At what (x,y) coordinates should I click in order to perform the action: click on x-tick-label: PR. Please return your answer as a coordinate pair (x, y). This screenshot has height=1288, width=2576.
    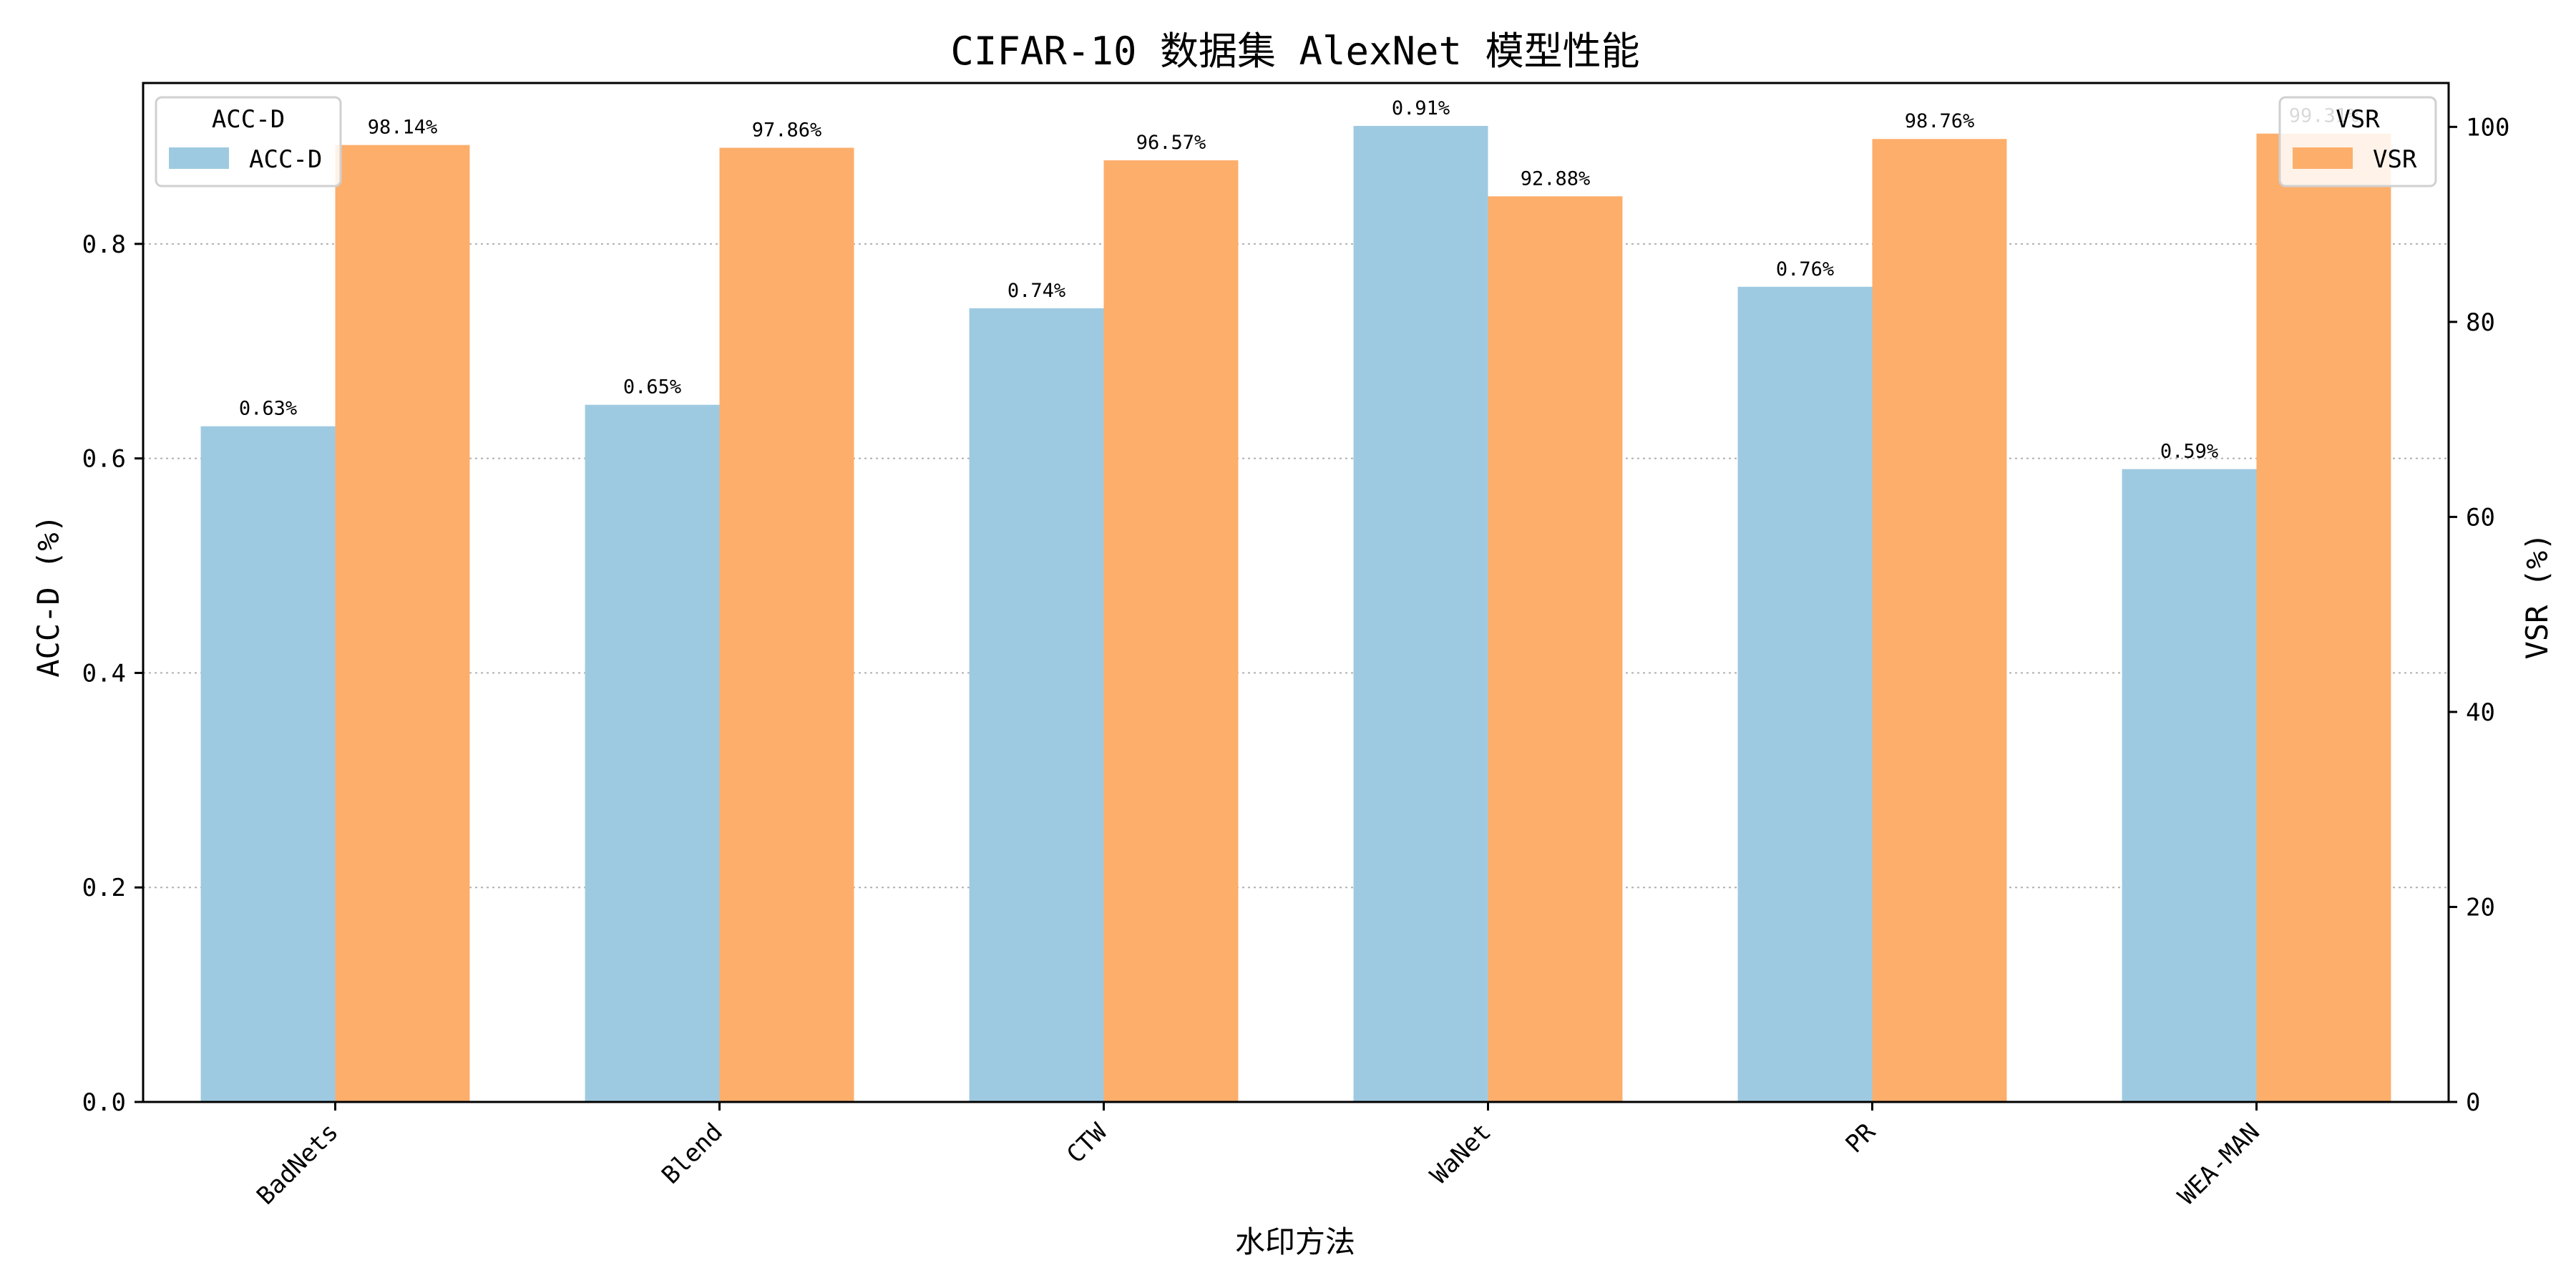
    Looking at the image, I should click on (1861, 1138).